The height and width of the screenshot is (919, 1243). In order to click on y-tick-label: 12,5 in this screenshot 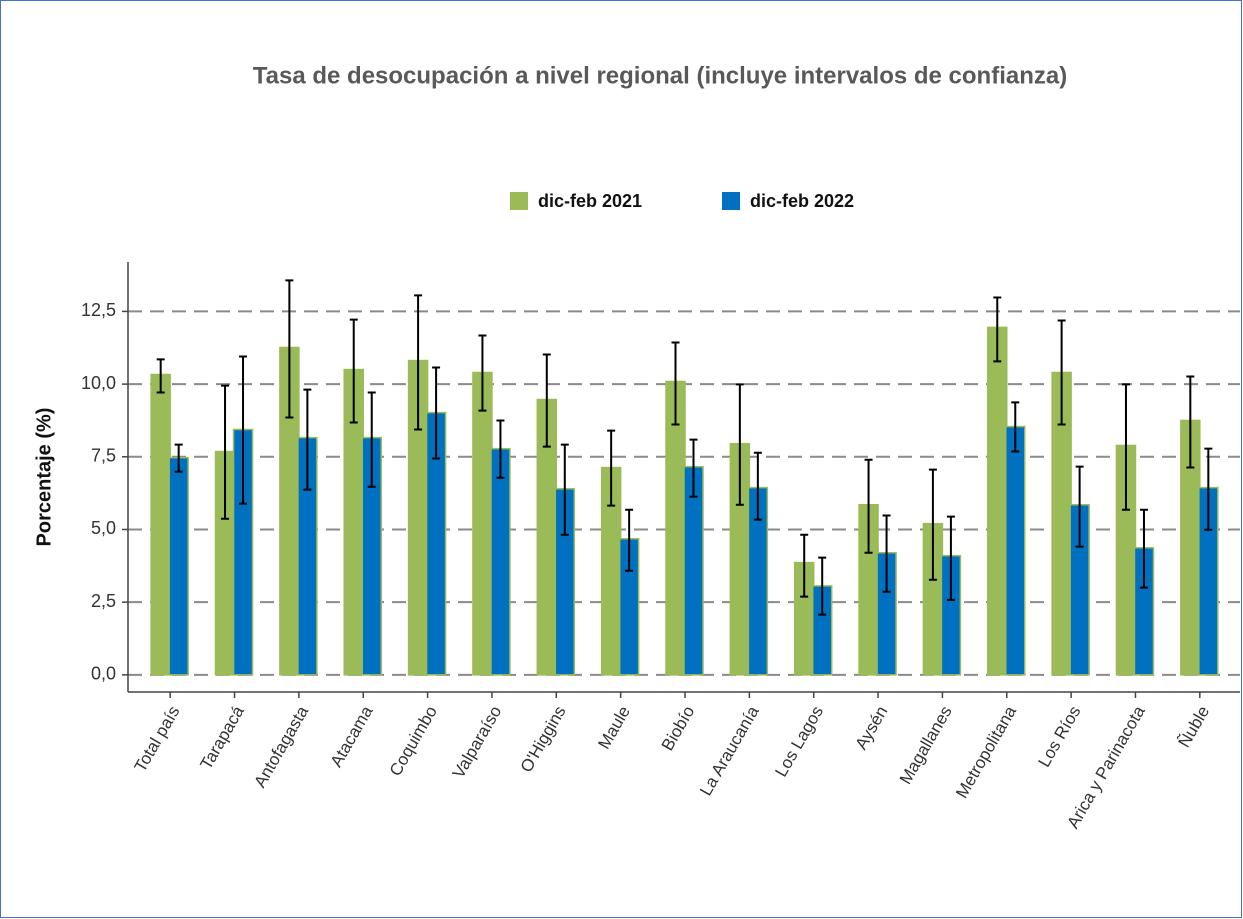, I will do `click(98, 310)`.